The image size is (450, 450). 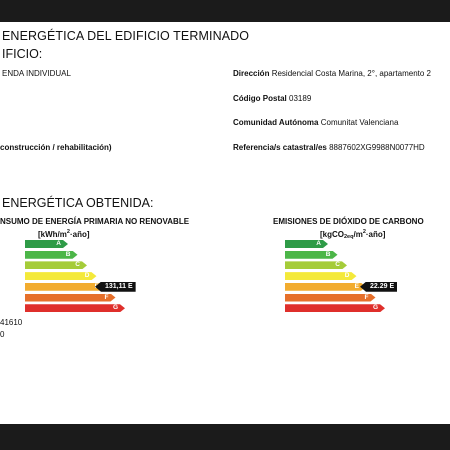 I want to click on consumption-rating-scale: ABCDE131,11 E FG, so click(x=85, y=277).